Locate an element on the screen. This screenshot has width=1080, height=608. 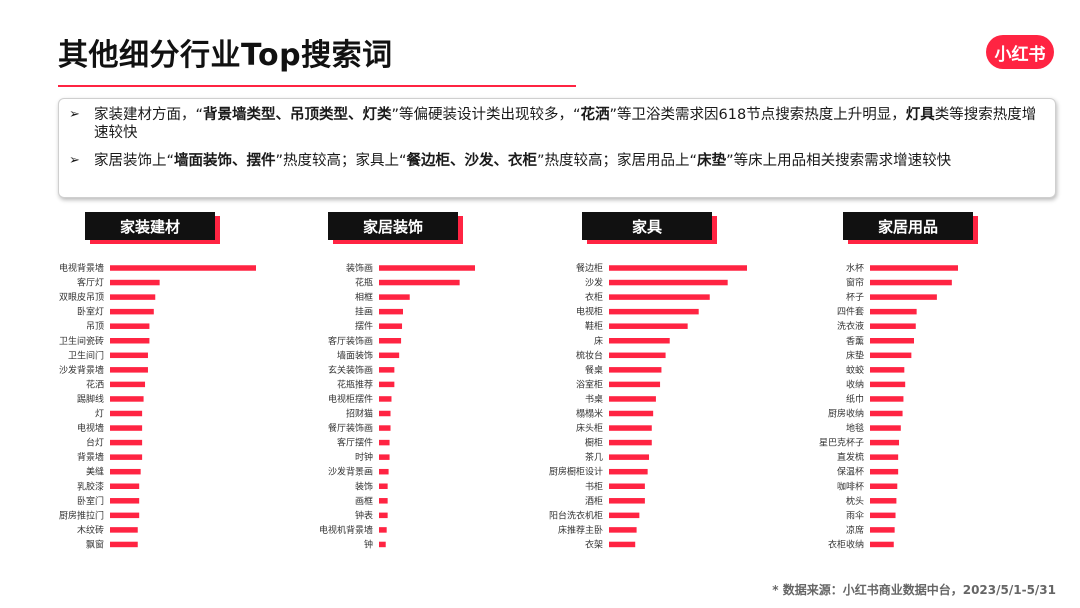
summary-segment: 床垫 is located at coordinates (712, 161).